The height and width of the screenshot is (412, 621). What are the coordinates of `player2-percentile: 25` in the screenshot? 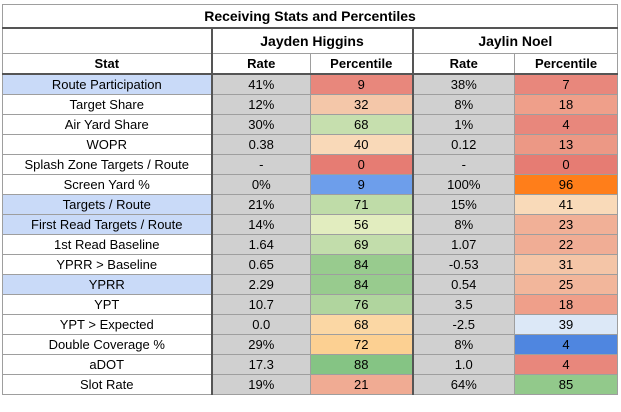 It's located at (566, 284).